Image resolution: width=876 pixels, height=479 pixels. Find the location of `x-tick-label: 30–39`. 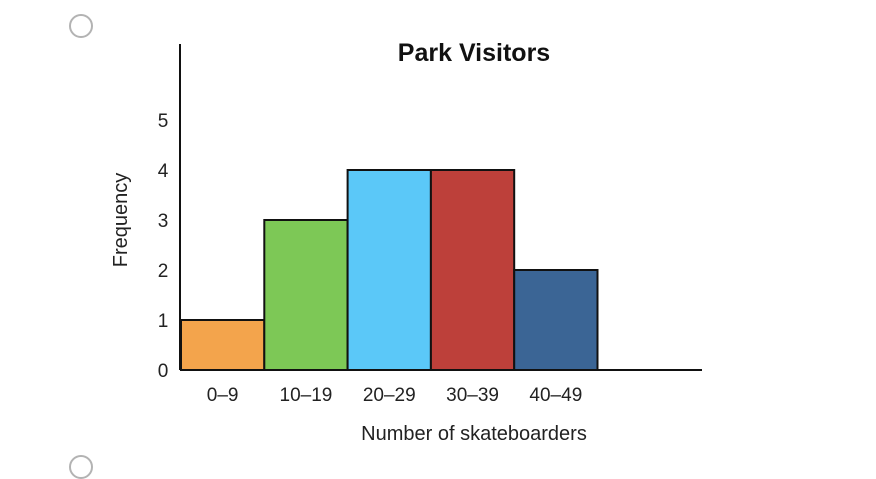

x-tick-label: 30–39 is located at coordinates (472, 395).